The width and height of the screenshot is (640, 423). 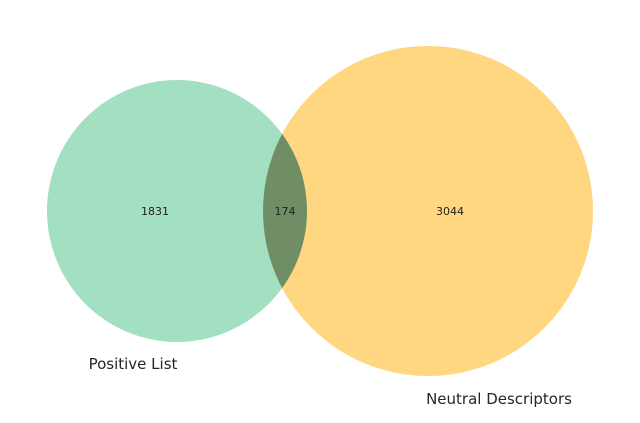 What do you see at coordinates (499, 399) in the screenshot?
I see `neutral-descriptors-label: Neutral Descriptors` at bounding box center [499, 399].